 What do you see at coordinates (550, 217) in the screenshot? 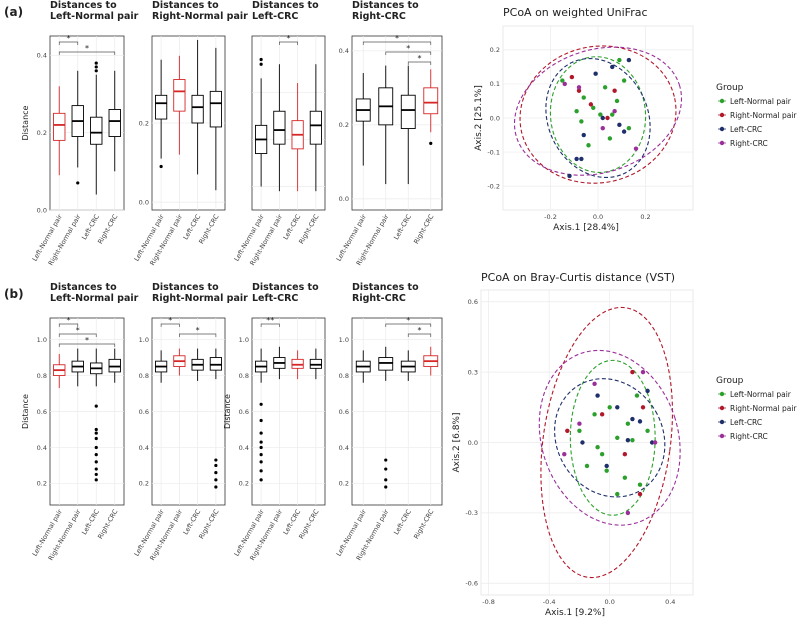
I see `x-tick-label: -0.2` at bounding box center [550, 217].